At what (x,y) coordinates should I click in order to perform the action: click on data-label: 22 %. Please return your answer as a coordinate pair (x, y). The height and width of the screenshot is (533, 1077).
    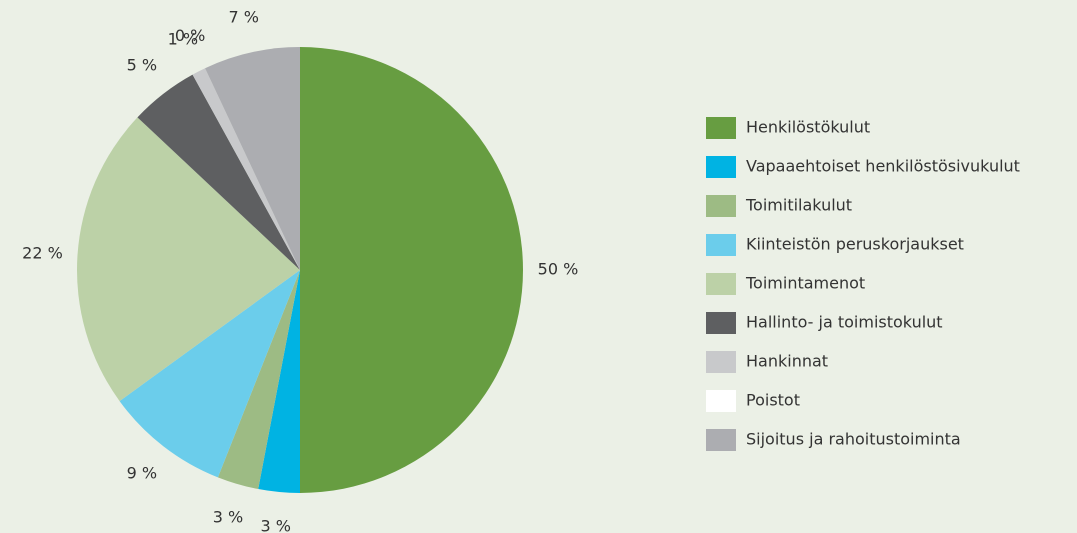
    Looking at the image, I should click on (42, 252).